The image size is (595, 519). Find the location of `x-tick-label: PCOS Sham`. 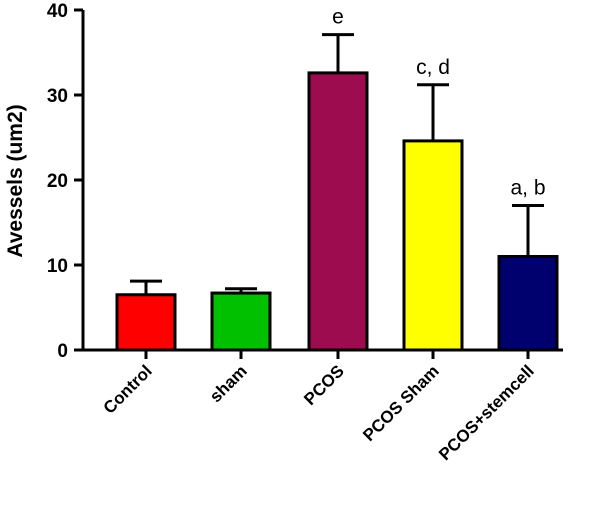

x-tick-label: PCOS Sham is located at coordinates (401, 403).